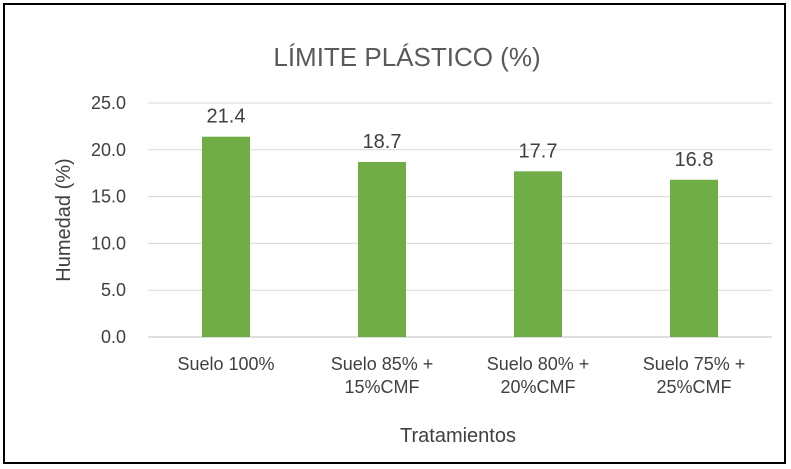  I want to click on x-tick-label: Suelo 100%, so click(225, 364).